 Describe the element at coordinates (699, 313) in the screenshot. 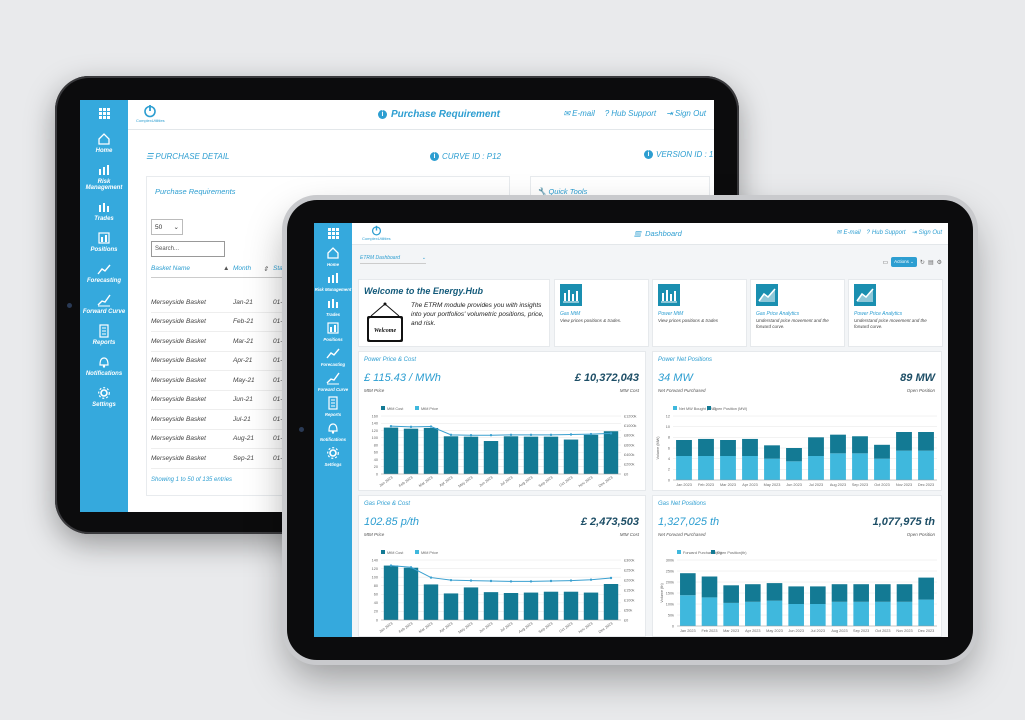

I see `nav-tile-power-mtm: Power MtM View prices positions & trades` at that location.